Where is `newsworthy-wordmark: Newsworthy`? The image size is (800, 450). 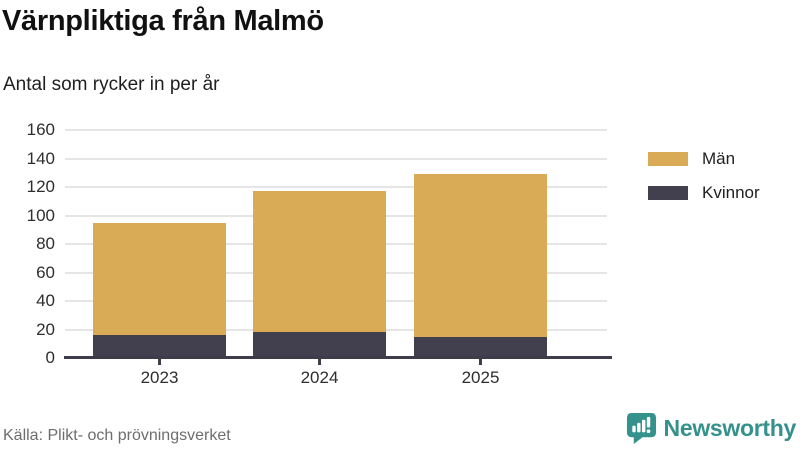 newsworthy-wordmark: Newsworthy is located at coordinates (730, 428).